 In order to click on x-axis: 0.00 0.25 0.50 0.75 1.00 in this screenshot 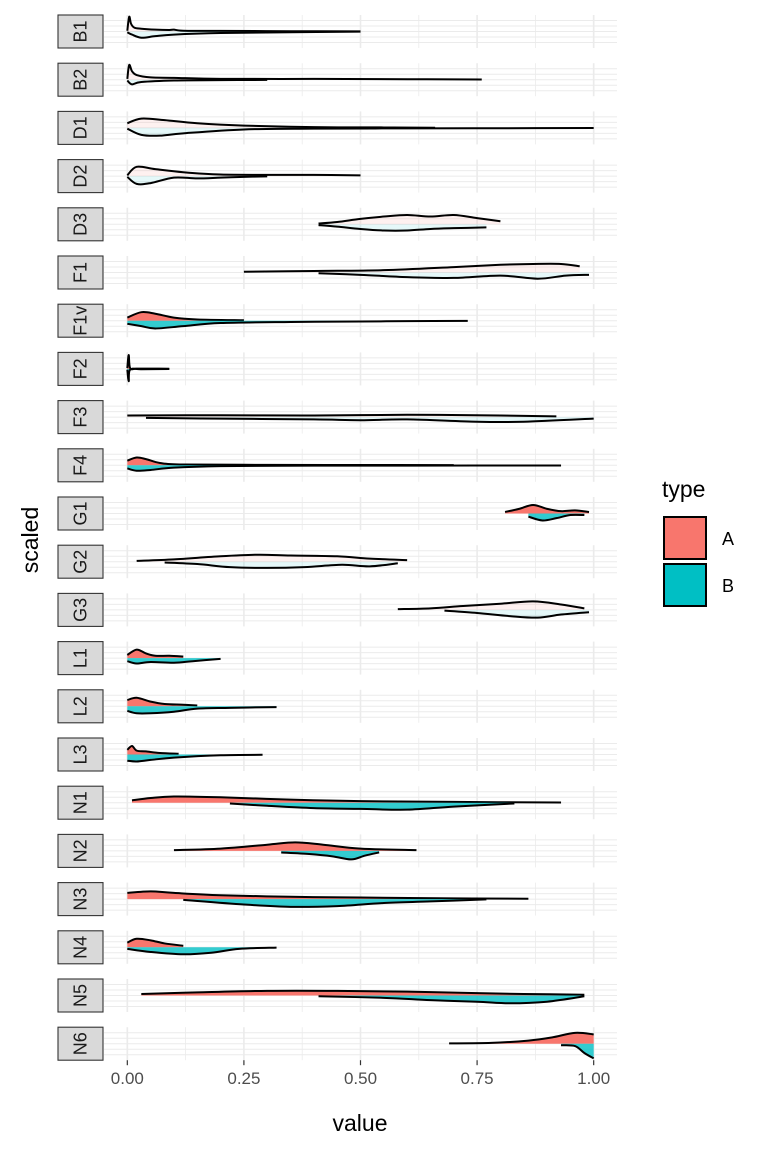, I will do `click(360, 1074)`.